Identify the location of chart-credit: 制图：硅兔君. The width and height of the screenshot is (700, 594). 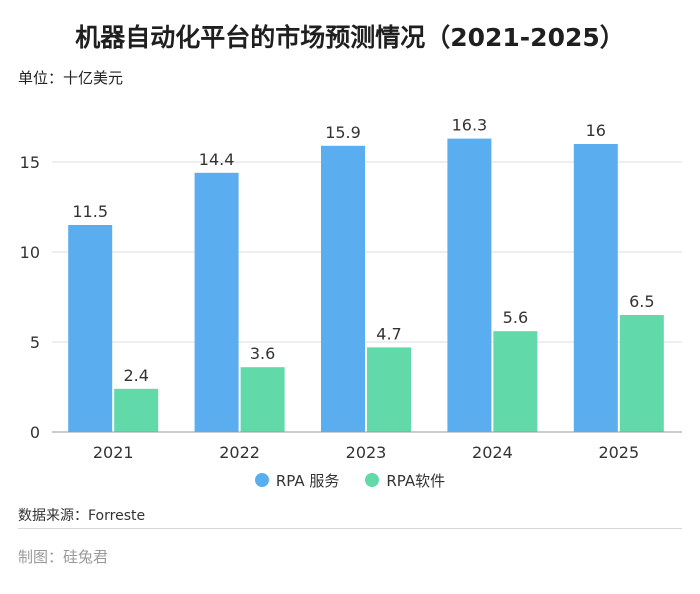
(63, 557).